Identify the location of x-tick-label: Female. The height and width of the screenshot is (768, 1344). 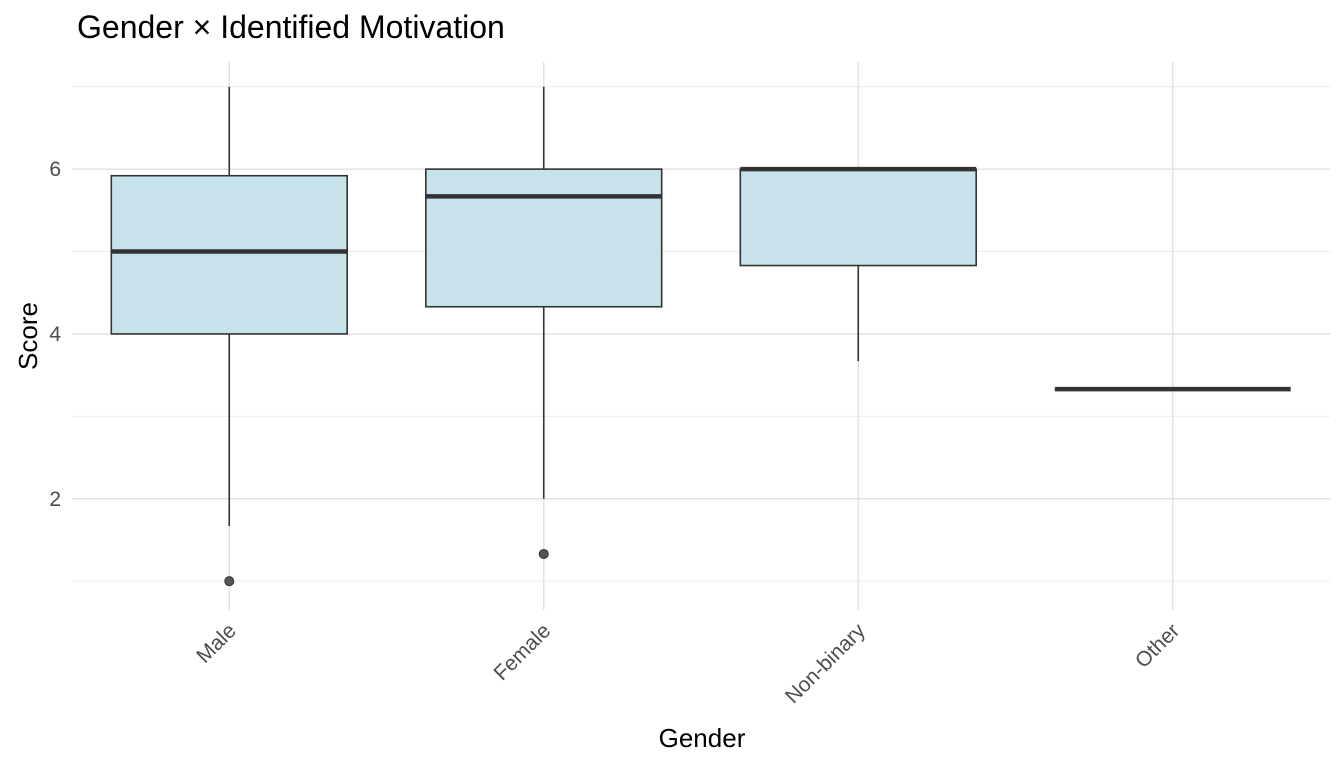
(523, 652).